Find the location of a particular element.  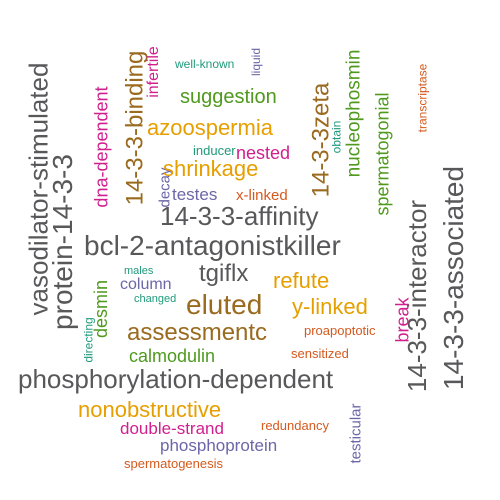

word-infertile: infertile is located at coordinates (153, 72).